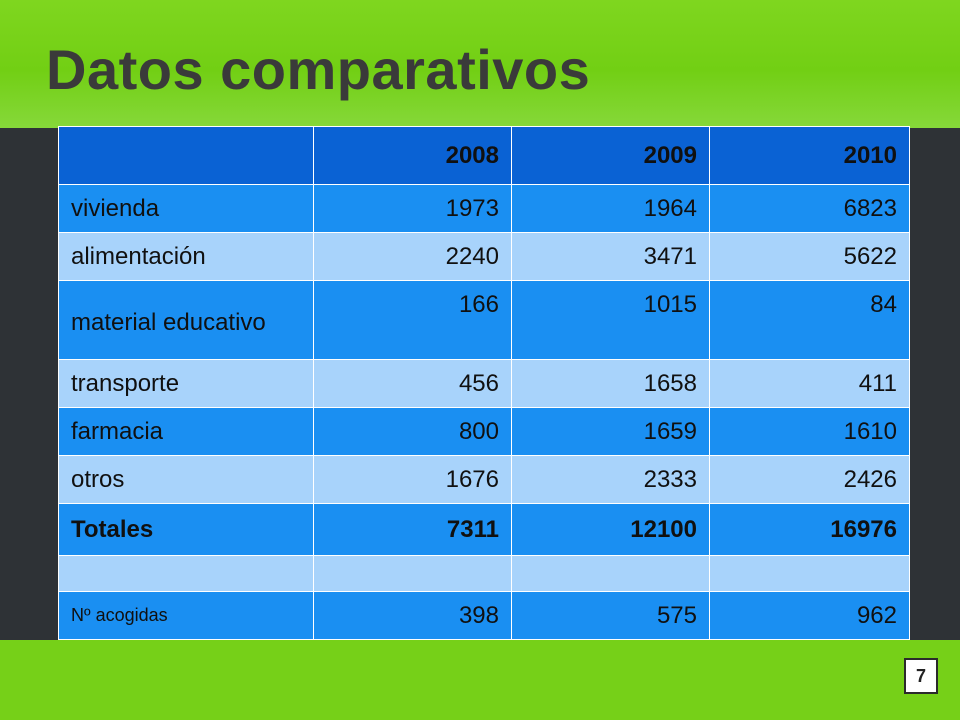 This screenshot has width=960, height=720. What do you see at coordinates (610, 383) in the screenshot?
I see `cell-value: 1658` at bounding box center [610, 383].